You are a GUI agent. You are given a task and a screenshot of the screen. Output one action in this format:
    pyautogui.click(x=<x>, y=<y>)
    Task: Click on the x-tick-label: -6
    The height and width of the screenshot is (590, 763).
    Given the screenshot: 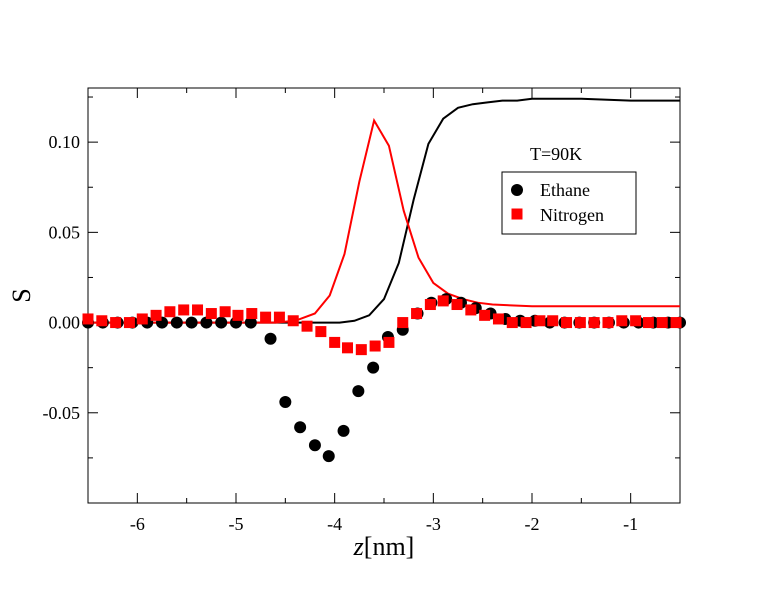 What is the action you would take?
    pyautogui.click(x=137, y=524)
    